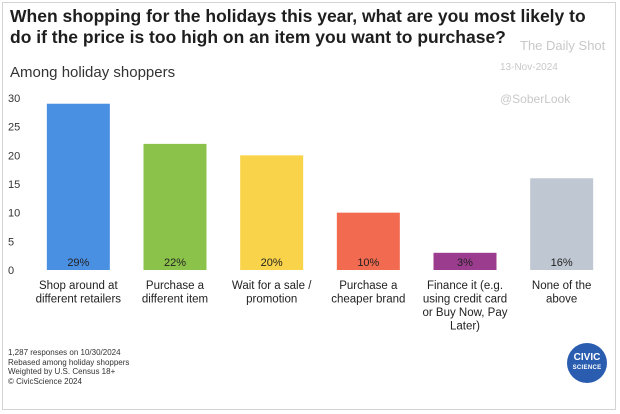  What do you see at coordinates (562, 263) in the screenshot?
I see `data-label: 16%` at bounding box center [562, 263].